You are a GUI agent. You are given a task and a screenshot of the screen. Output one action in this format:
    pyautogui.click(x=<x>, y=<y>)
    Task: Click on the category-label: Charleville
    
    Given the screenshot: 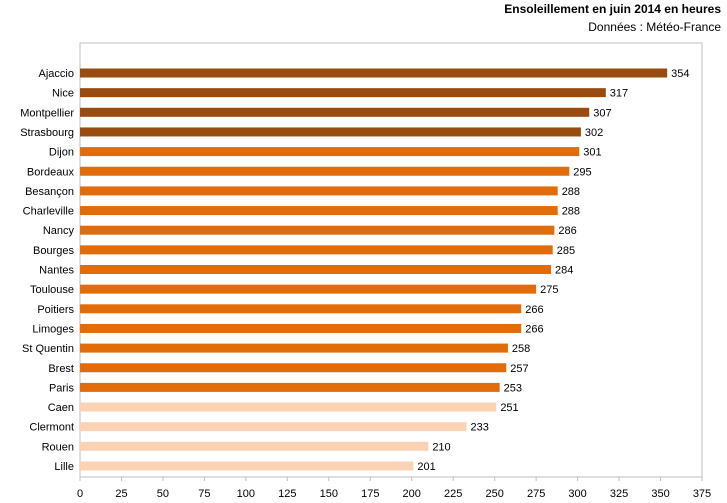 What is the action you would take?
    pyautogui.click(x=48, y=212)
    